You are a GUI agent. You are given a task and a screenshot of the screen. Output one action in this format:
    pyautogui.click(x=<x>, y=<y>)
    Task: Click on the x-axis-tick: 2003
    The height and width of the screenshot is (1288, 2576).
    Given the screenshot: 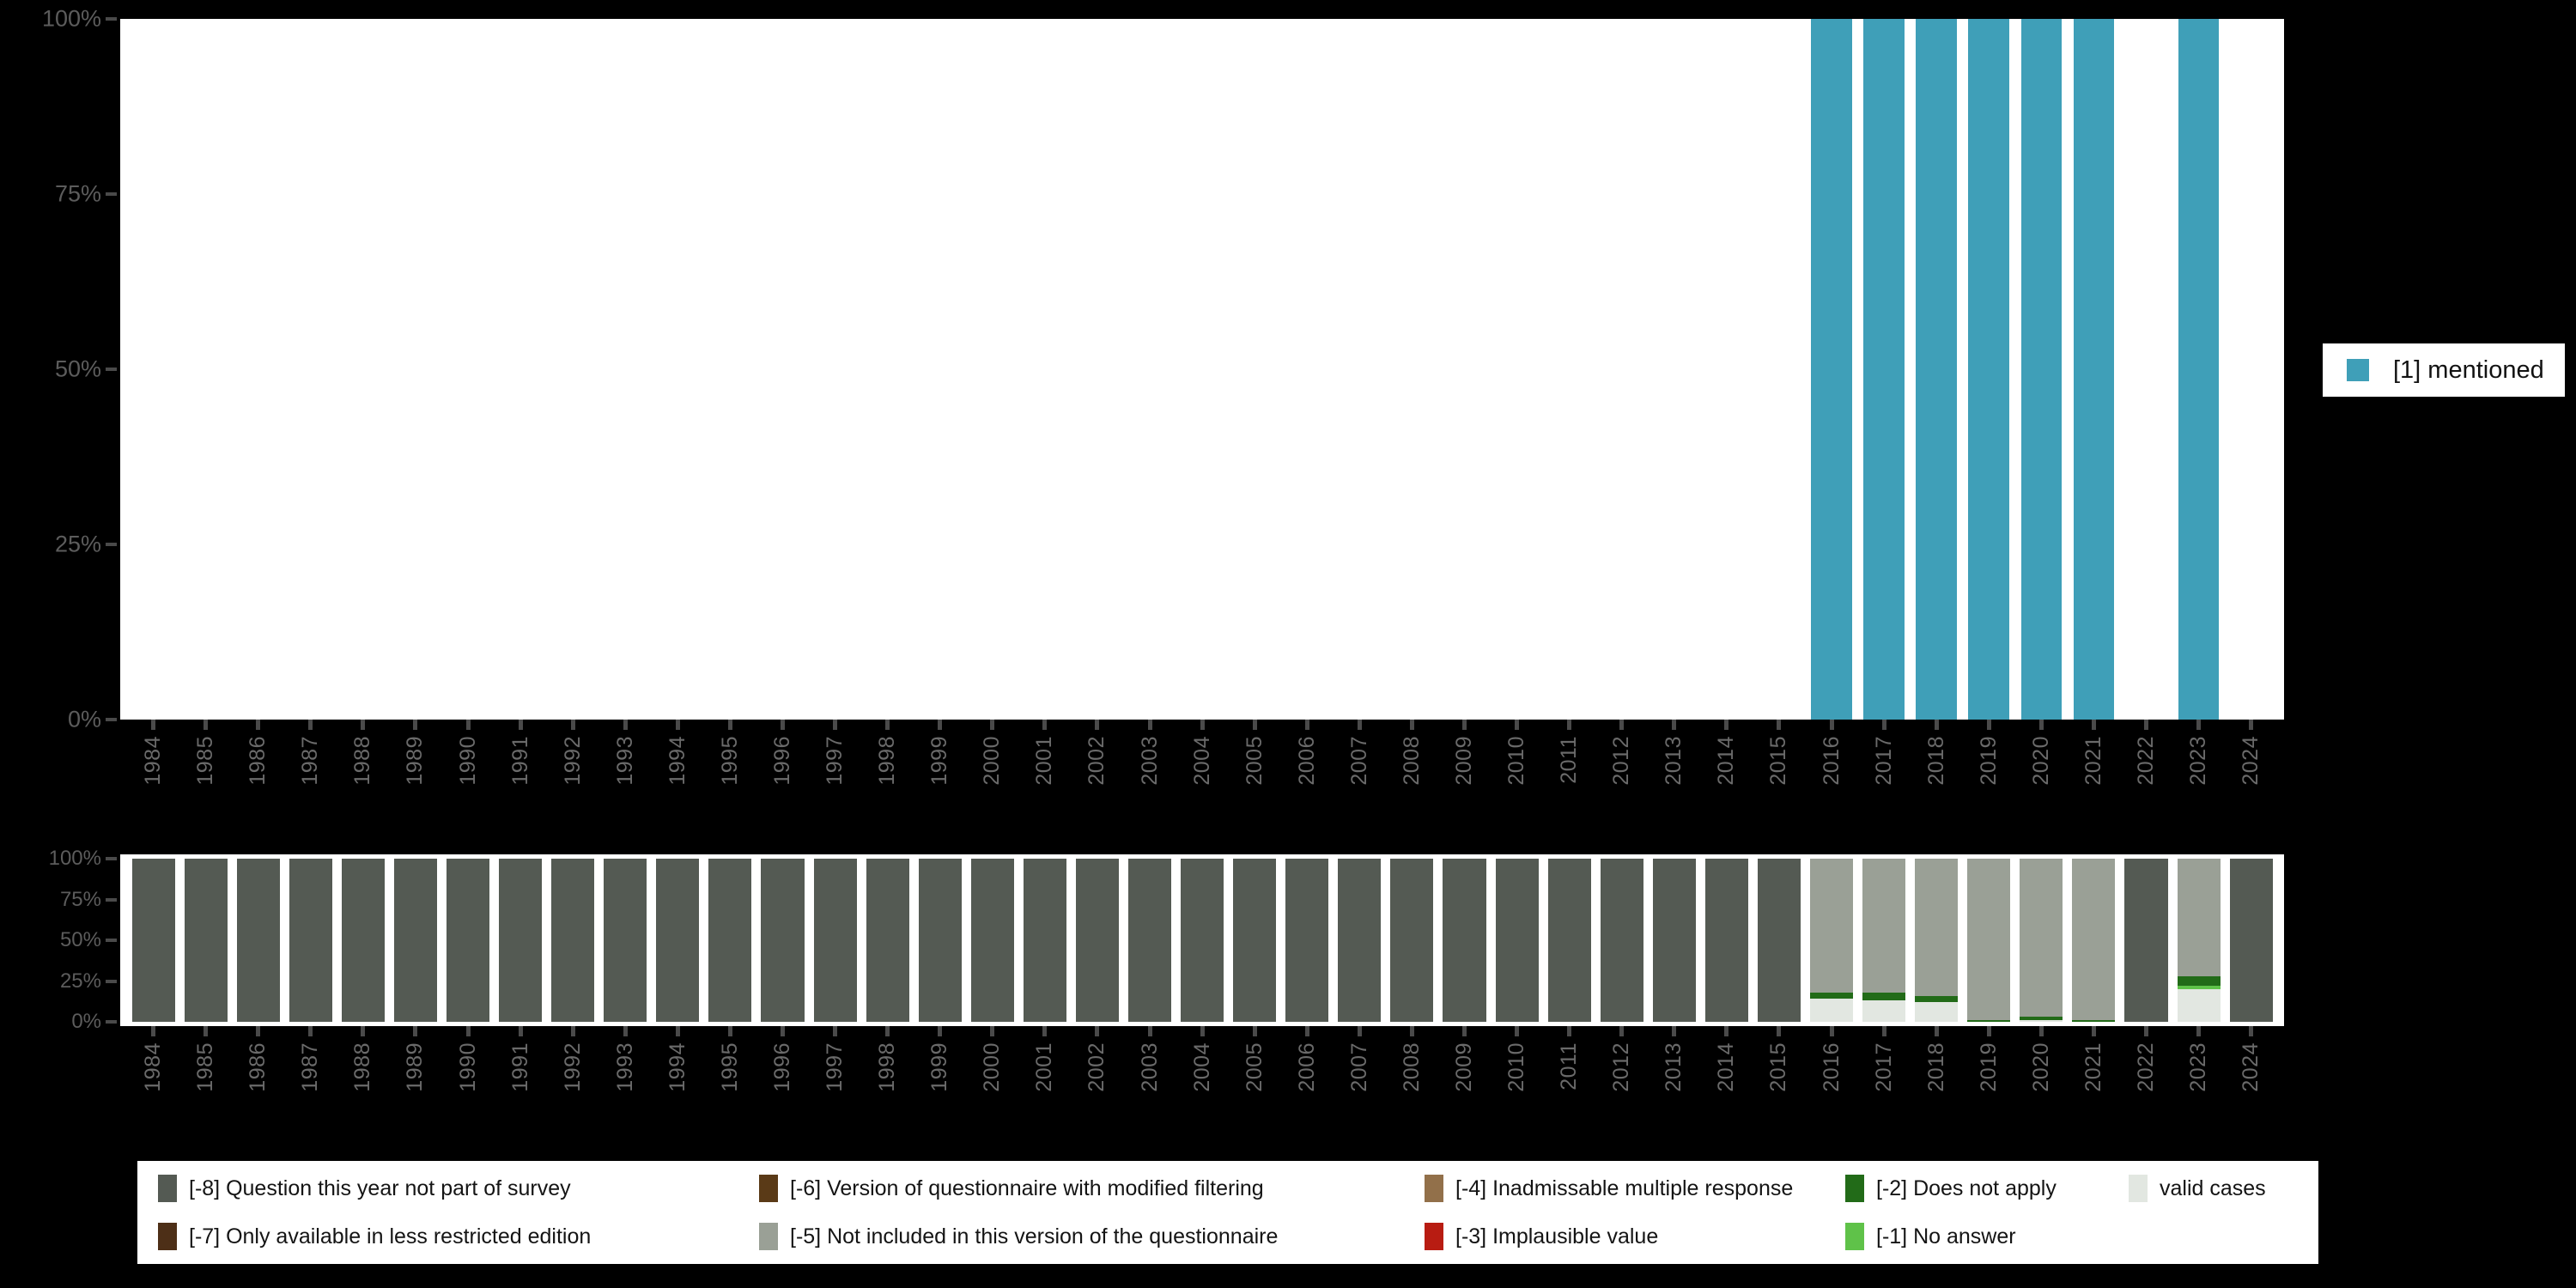 What is the action you would take?
    pyautogui.click(x=1149, y=753)
    